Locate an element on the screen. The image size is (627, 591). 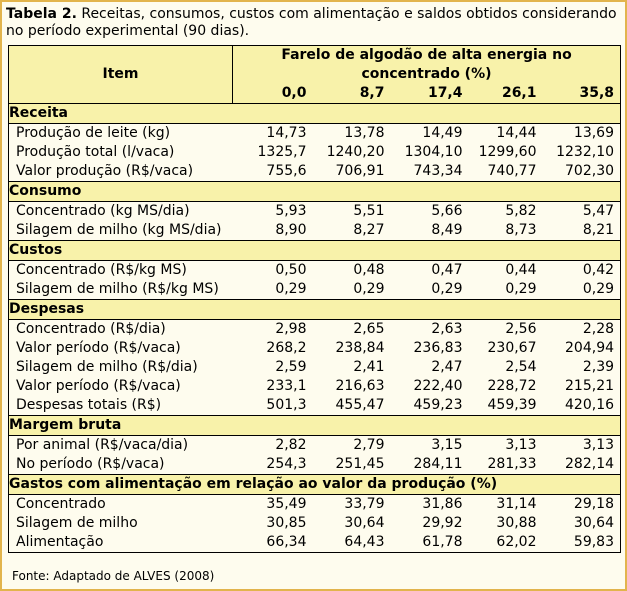
cell-value: 29,18 is located at coordinates (582, 504).